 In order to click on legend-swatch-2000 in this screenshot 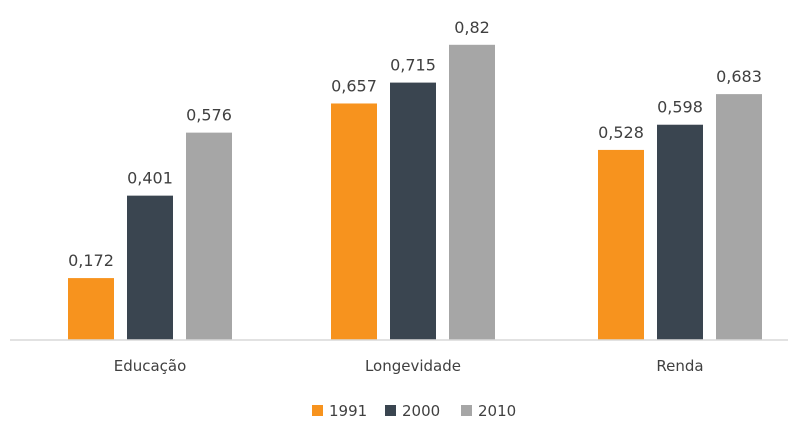, I will do `click(390, 410)`.